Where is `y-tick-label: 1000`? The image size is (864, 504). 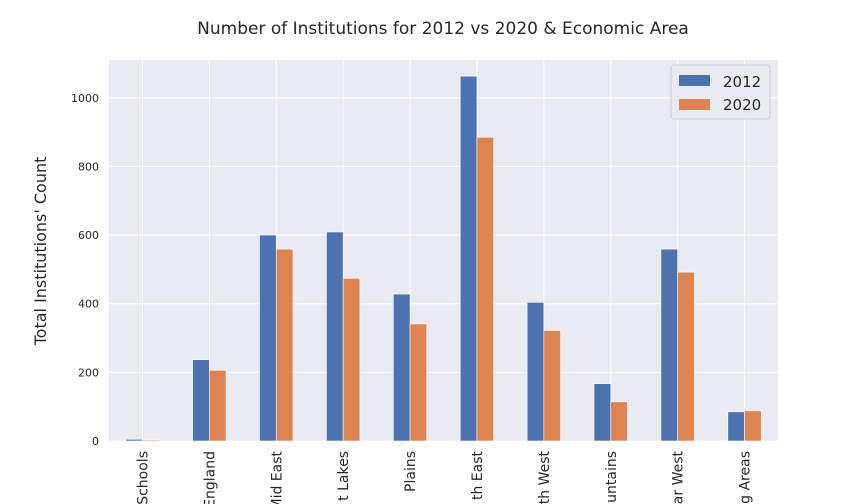
y-tick-label: 1000 is located at coordinates (85, 98).